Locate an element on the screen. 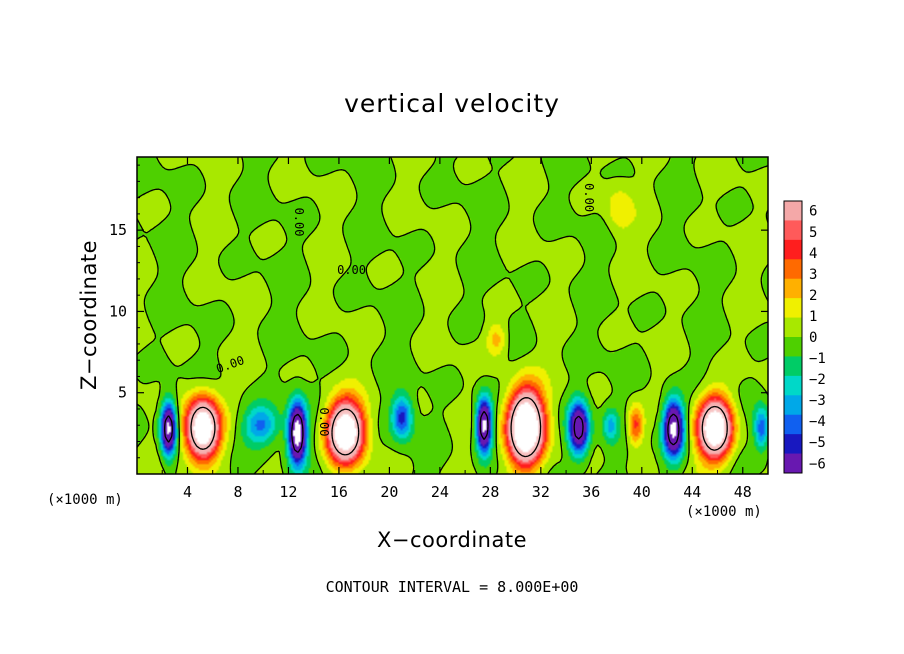  colorbar-label: −3 is located at coordinates (817, 401).